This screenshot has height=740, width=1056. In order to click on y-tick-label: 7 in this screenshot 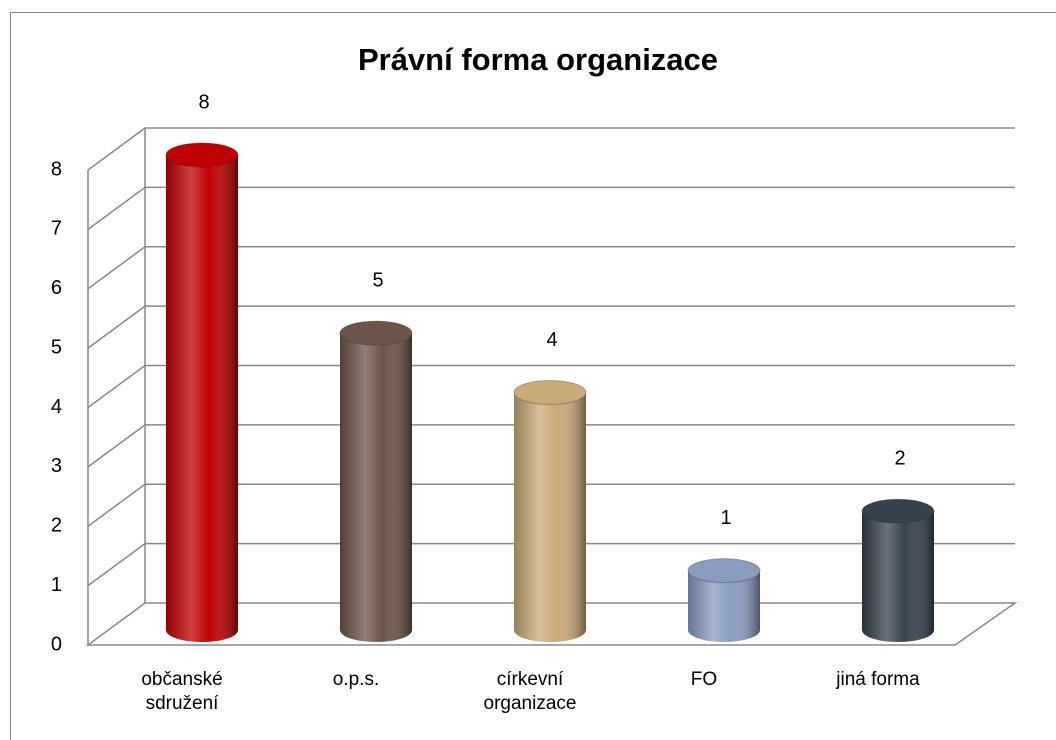, I will do `click(56, 229)`.